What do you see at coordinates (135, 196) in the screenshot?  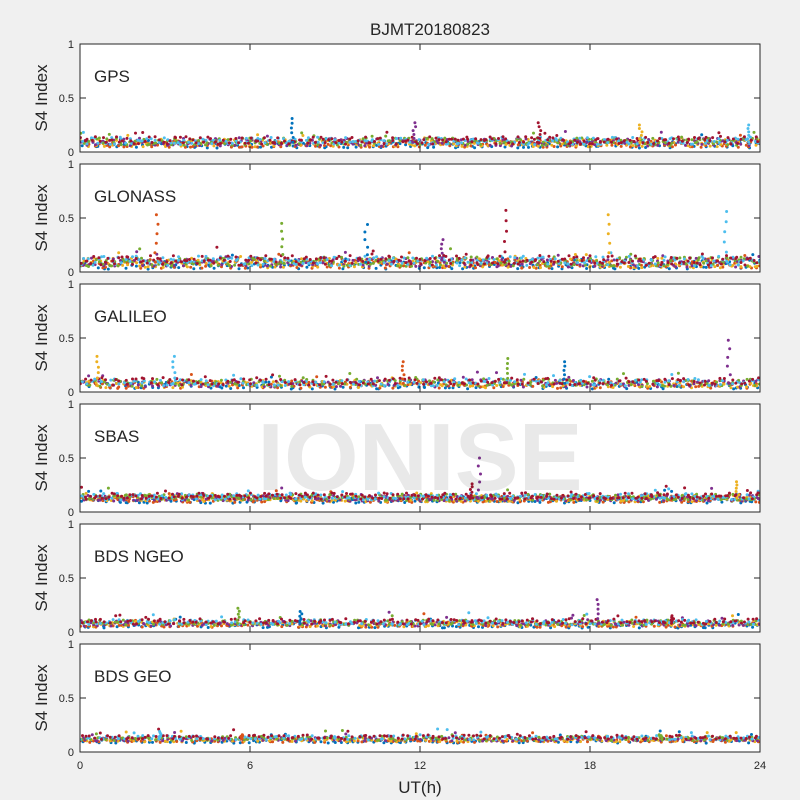 I see `panel-label: GLONASS` at bounding box center [135, 196].